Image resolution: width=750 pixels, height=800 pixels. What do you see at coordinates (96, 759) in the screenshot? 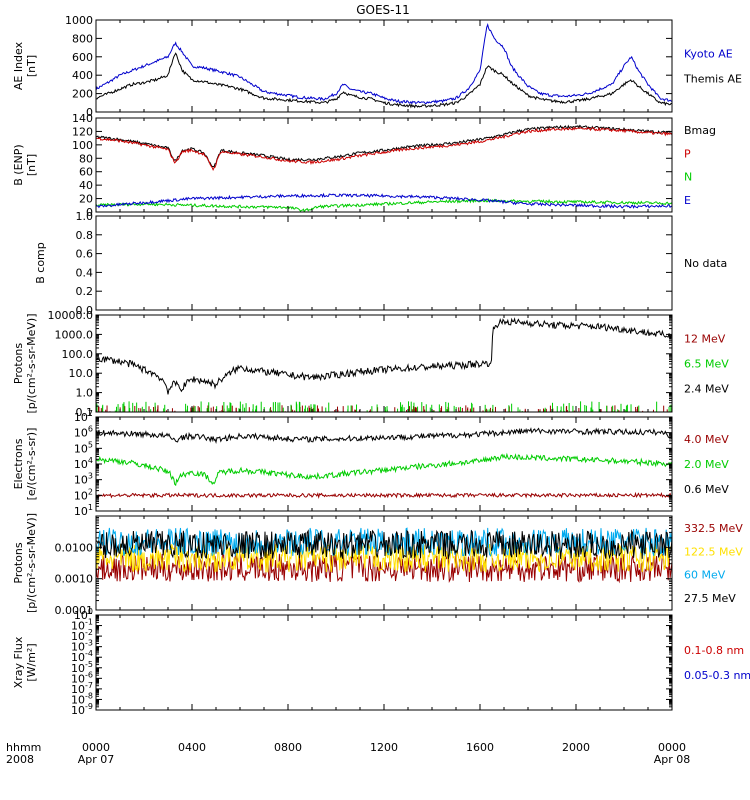
I see `date-label: Apr 07` at bounding box center [96, 759].